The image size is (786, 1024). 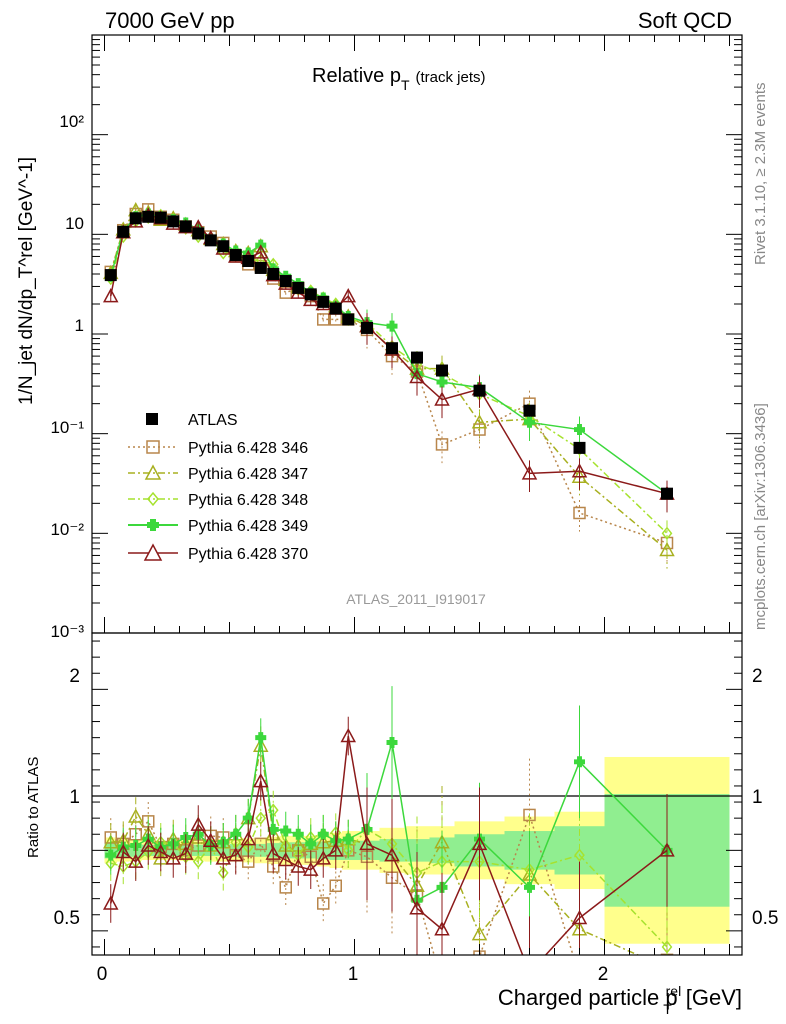 I want to click on y-tick-label-10: 10, so click(x=74, y=223).